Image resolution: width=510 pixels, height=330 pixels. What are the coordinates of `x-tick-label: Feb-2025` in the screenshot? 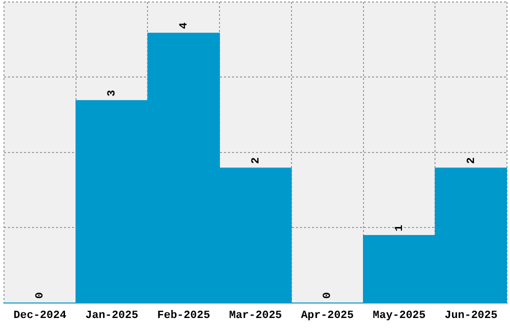 It's located at (183, 316).